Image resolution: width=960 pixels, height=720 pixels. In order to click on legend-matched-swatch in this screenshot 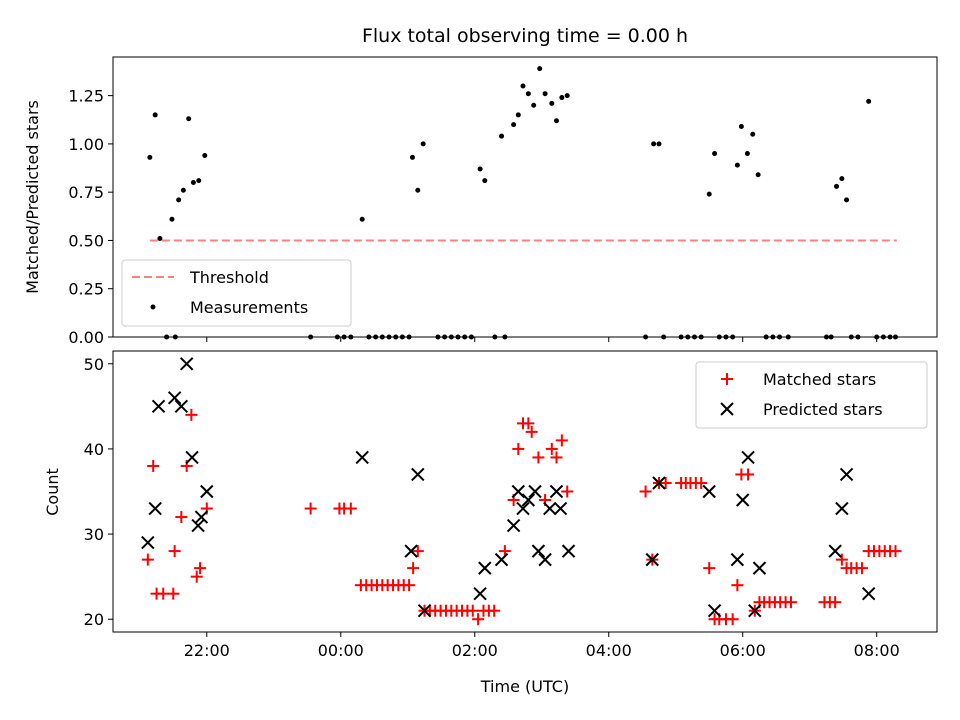, I will do `click(727, 379)`.